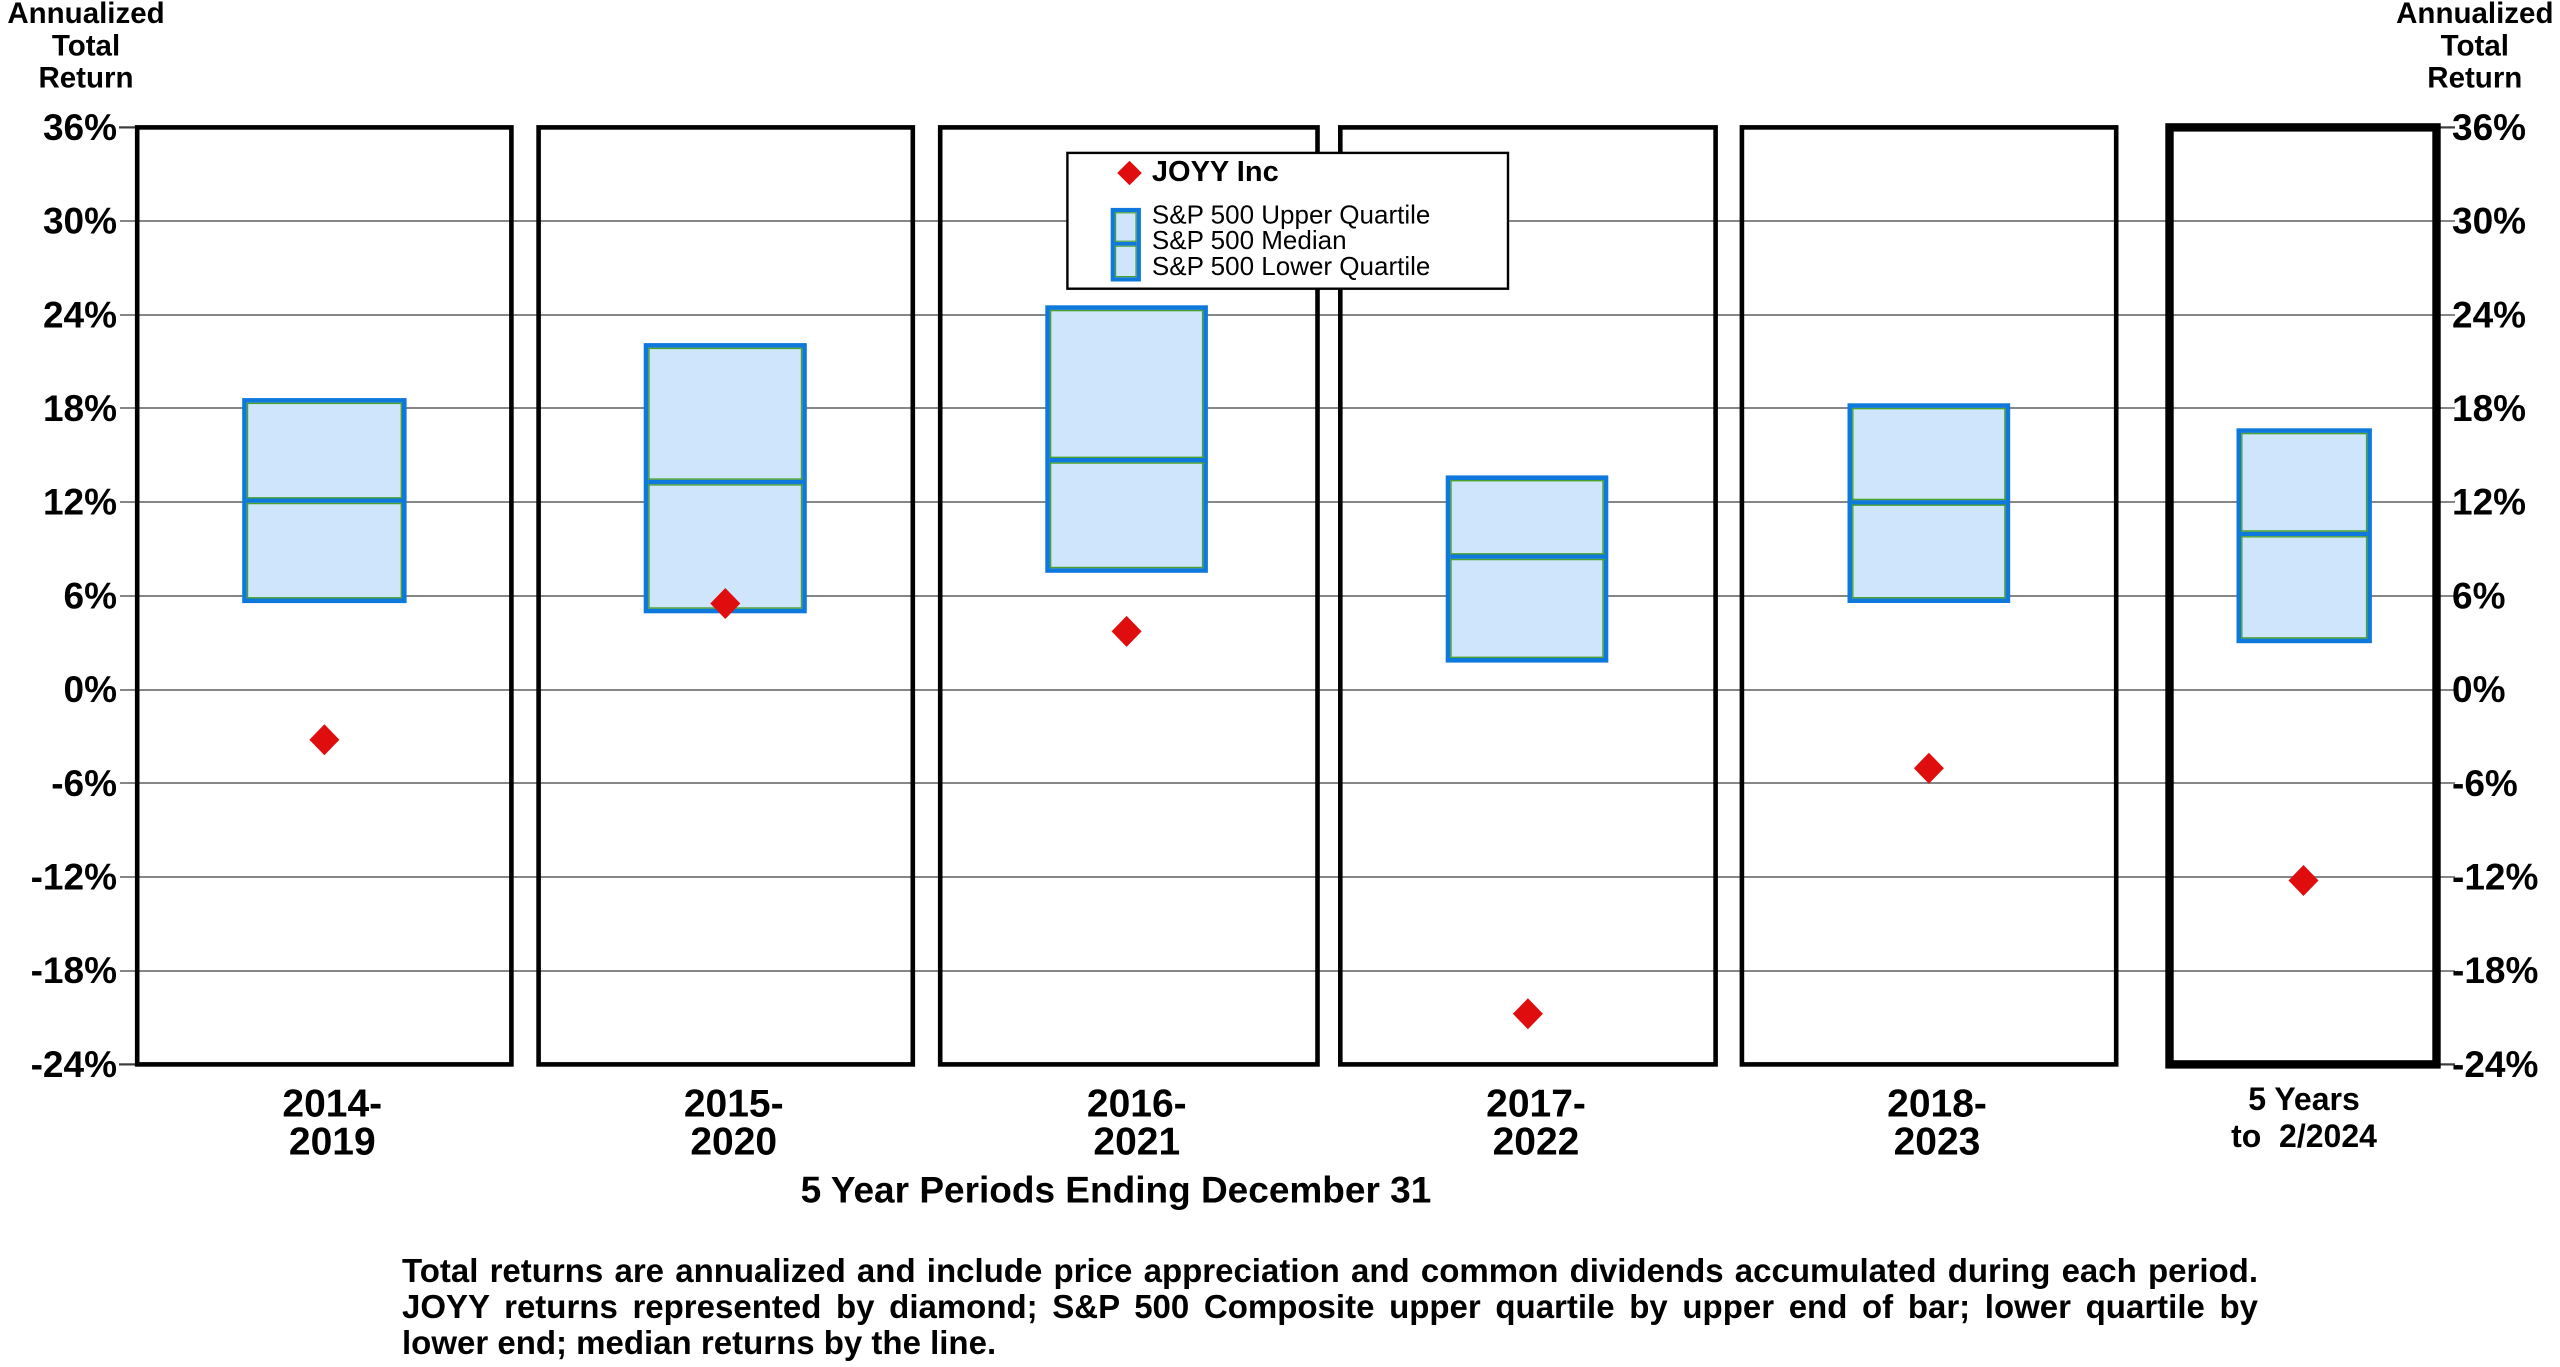 Image resolution: width=2560 pixels, height=1367 pixels. Describe the element at coordinates (1937, 1104) in the screenshot. I see `svg-text: 2018-` at that location.